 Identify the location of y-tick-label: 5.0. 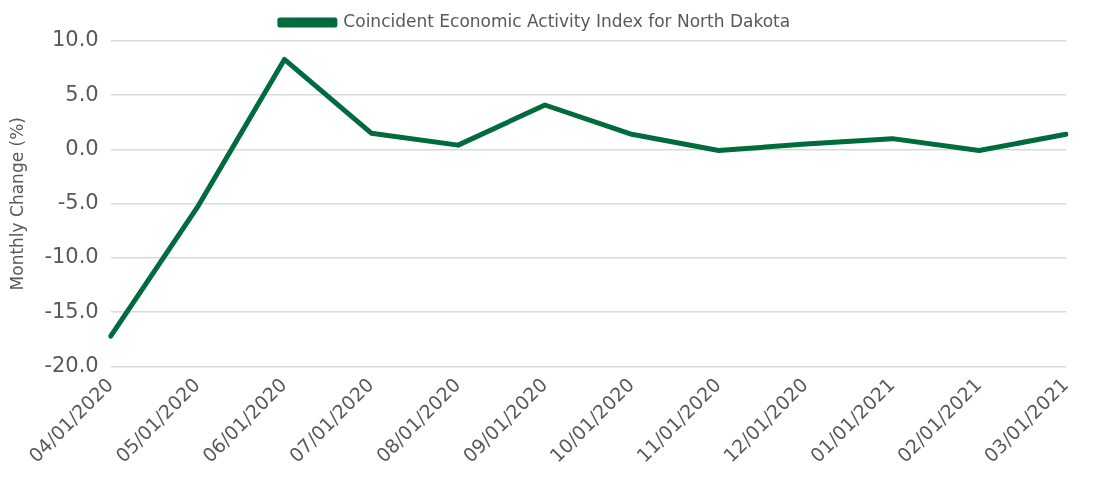
(82, 93).